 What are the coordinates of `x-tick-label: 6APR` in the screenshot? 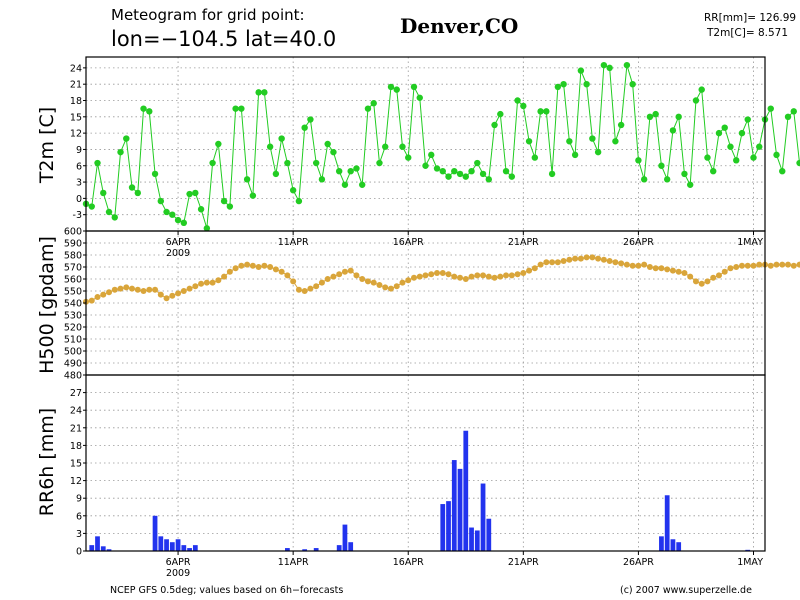 It's located at (178, 562).